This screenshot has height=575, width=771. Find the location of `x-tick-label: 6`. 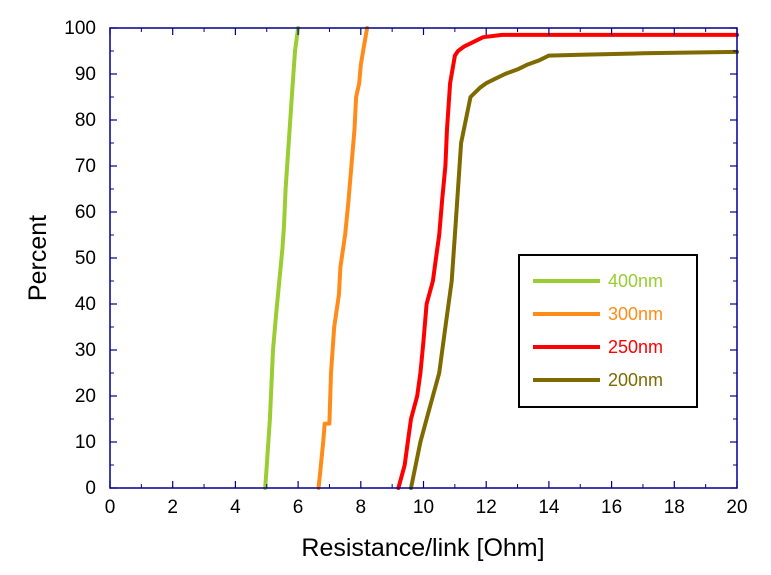

x-tick-label: 6 is located at coordinates (298, 507).